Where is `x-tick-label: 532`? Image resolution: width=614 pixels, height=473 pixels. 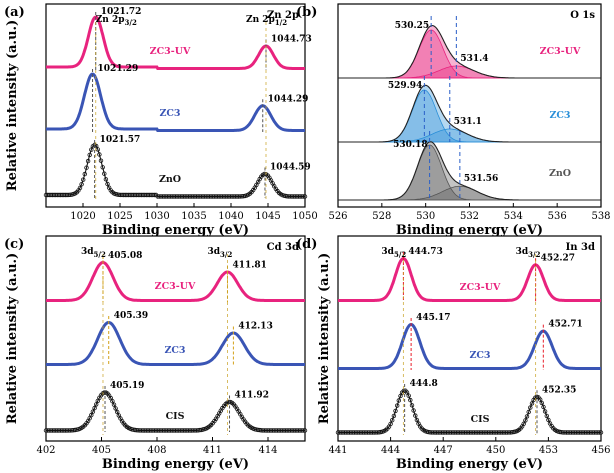 x-tick-label: 532 is located at coordinates (469, 216).